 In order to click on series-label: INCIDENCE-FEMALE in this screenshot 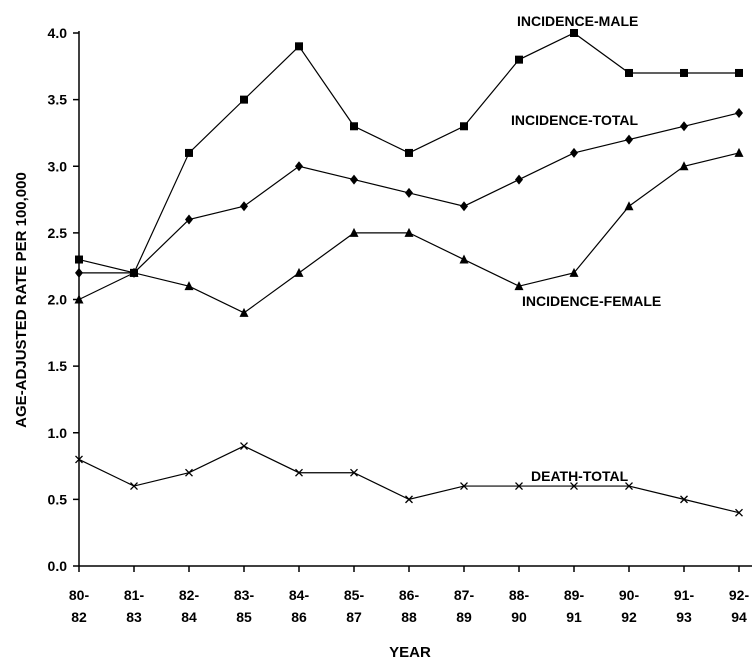, I will do `click(591, 301)`.